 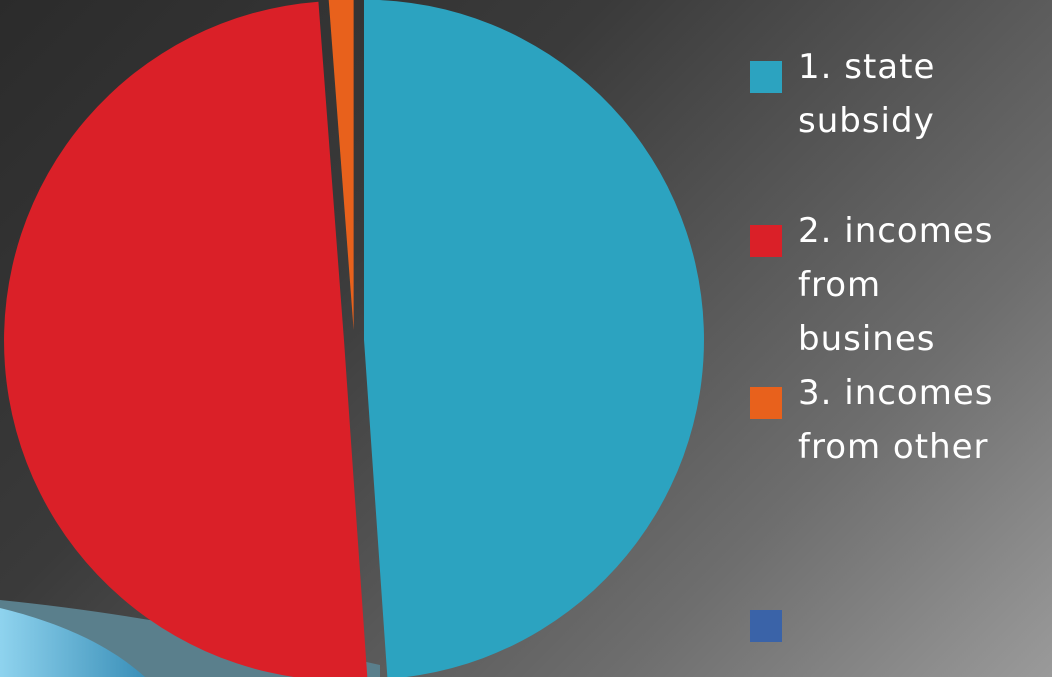 I want to click on legend-swatch-extra, so click(x=766, y=626).